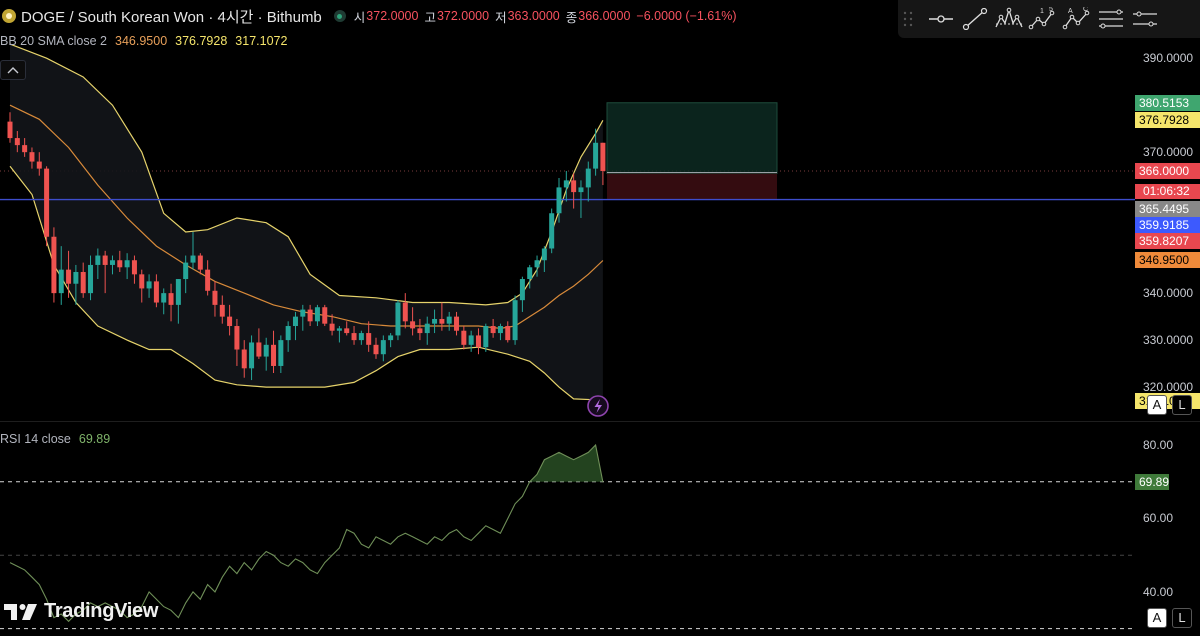 The width and height of the screenshot is (1200, 636). Describe the element at coordinates (604, 16) in the screenshot. I see `close-value: 366.0000` at that location.